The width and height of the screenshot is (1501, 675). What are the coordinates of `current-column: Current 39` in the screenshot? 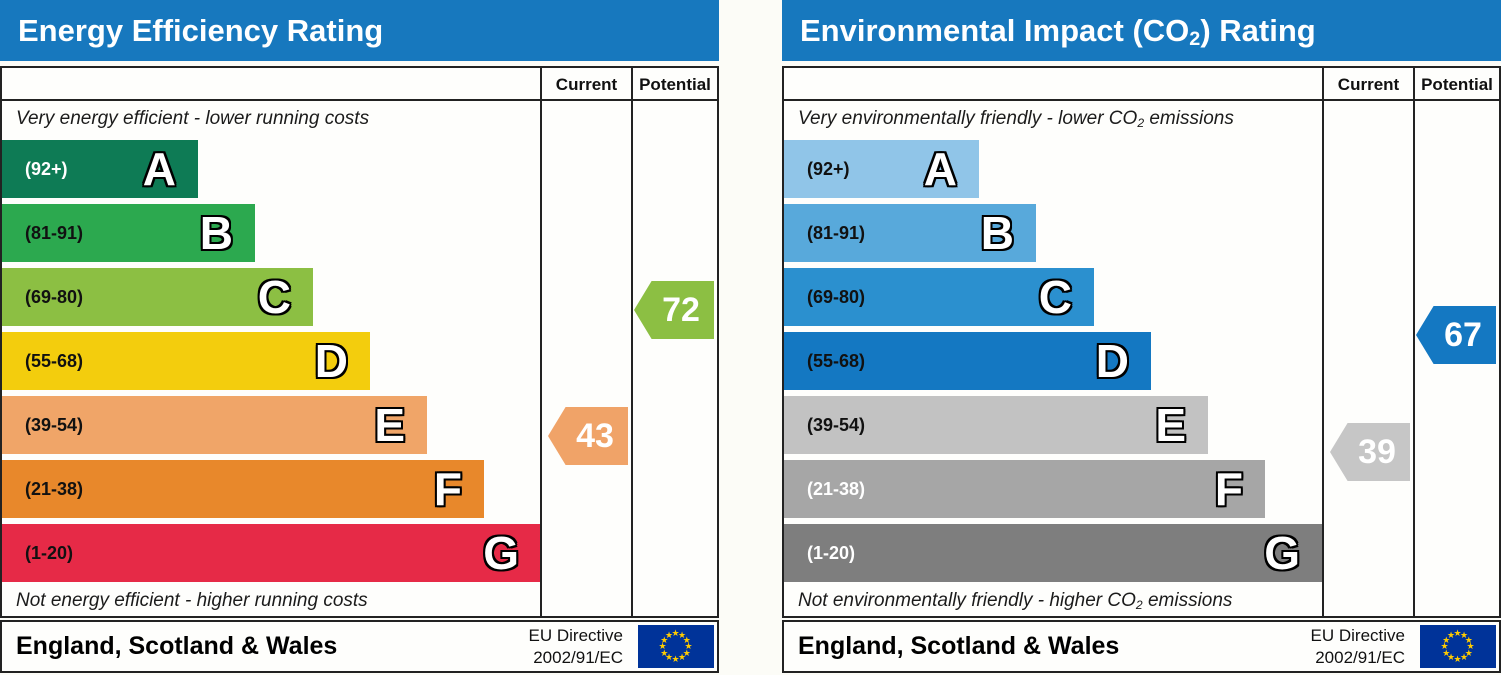 It's located at (1367, 342).